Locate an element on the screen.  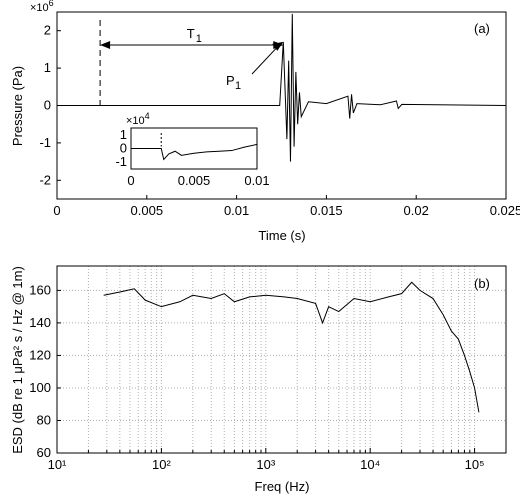
panel-a-xtick-label: 0.015 is located at coordinates (326, 210).